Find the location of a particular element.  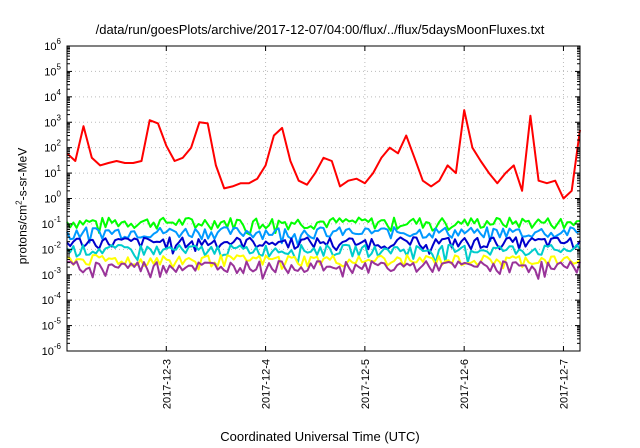

y-tick-label: 10⁶ is located at coordinates (52, 45).